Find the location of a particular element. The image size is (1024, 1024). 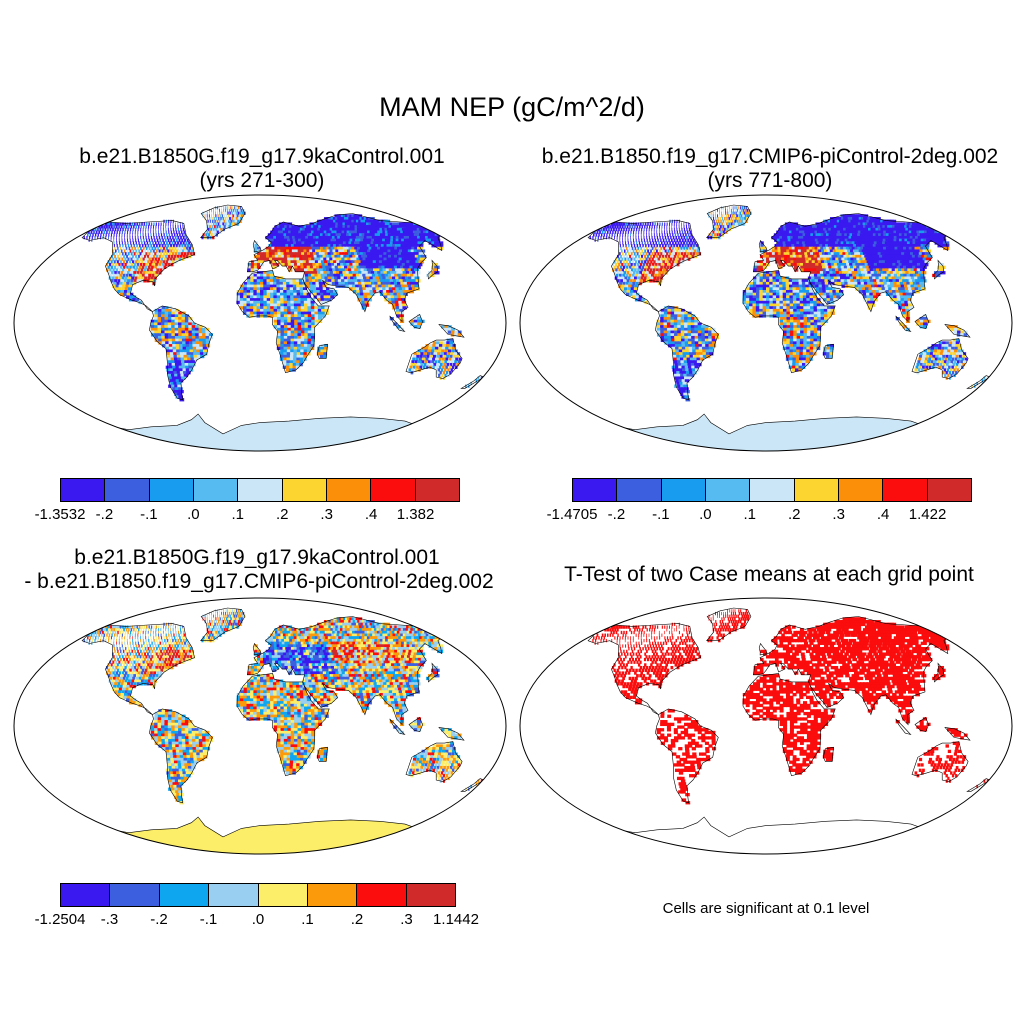

map-diff-svg is located at coordinates (260, 726).